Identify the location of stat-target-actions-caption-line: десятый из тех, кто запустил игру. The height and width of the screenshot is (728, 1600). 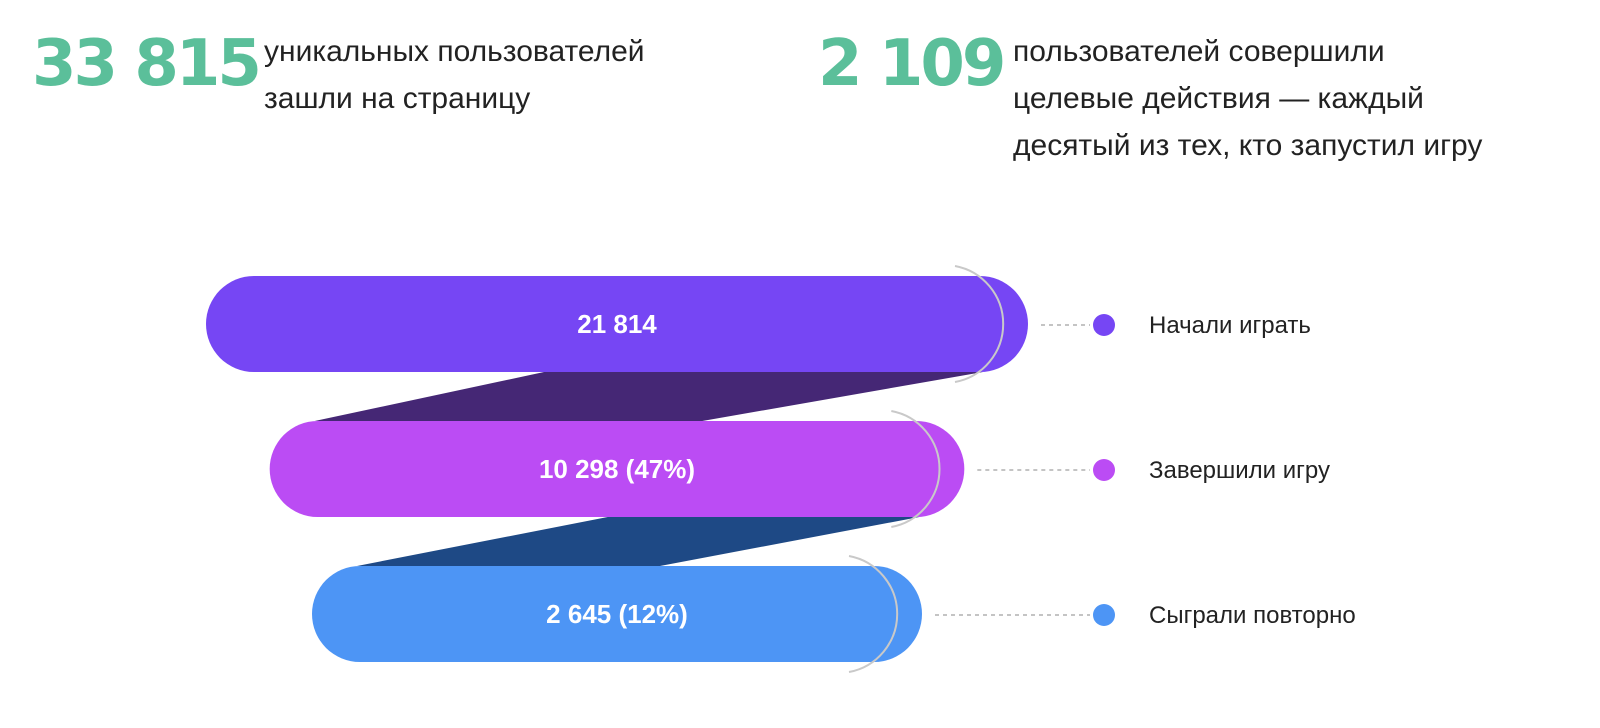
(1248, 145).